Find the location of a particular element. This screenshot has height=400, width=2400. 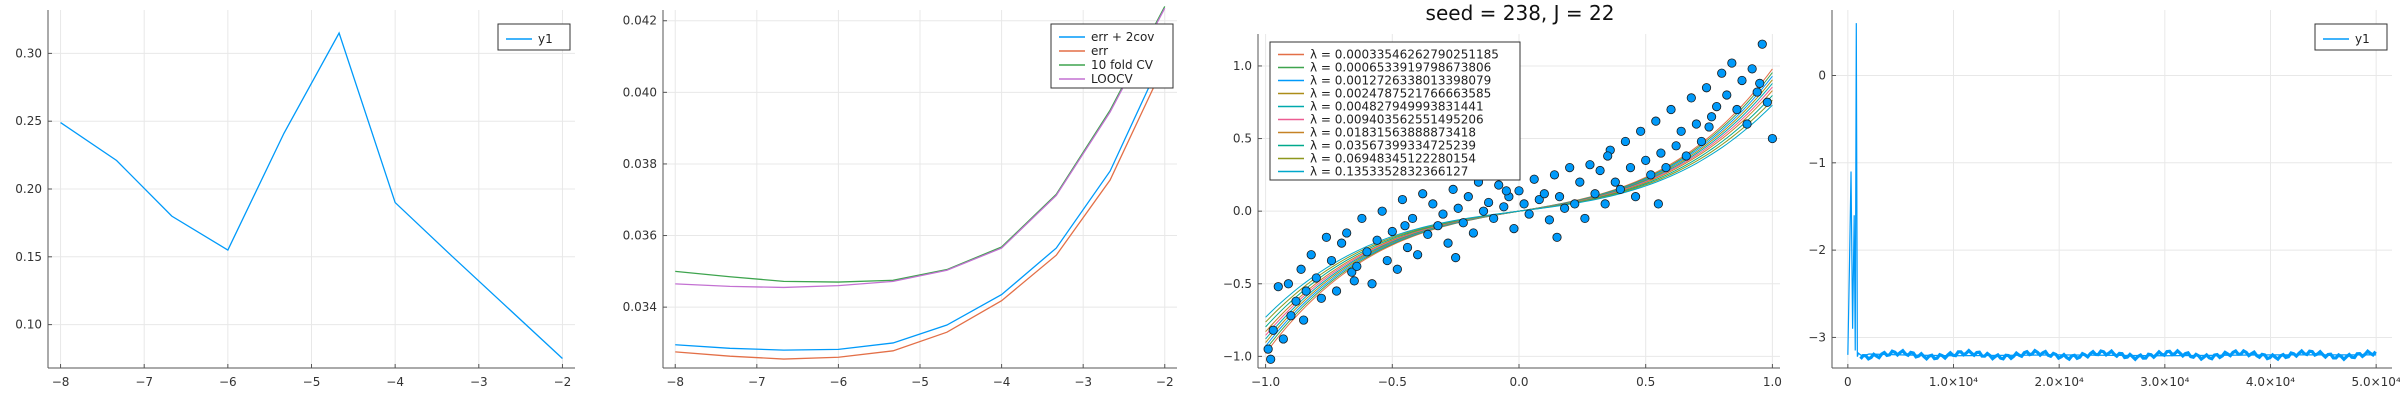

y-tick-label: 0.25 is located at coordinates (28, 121).